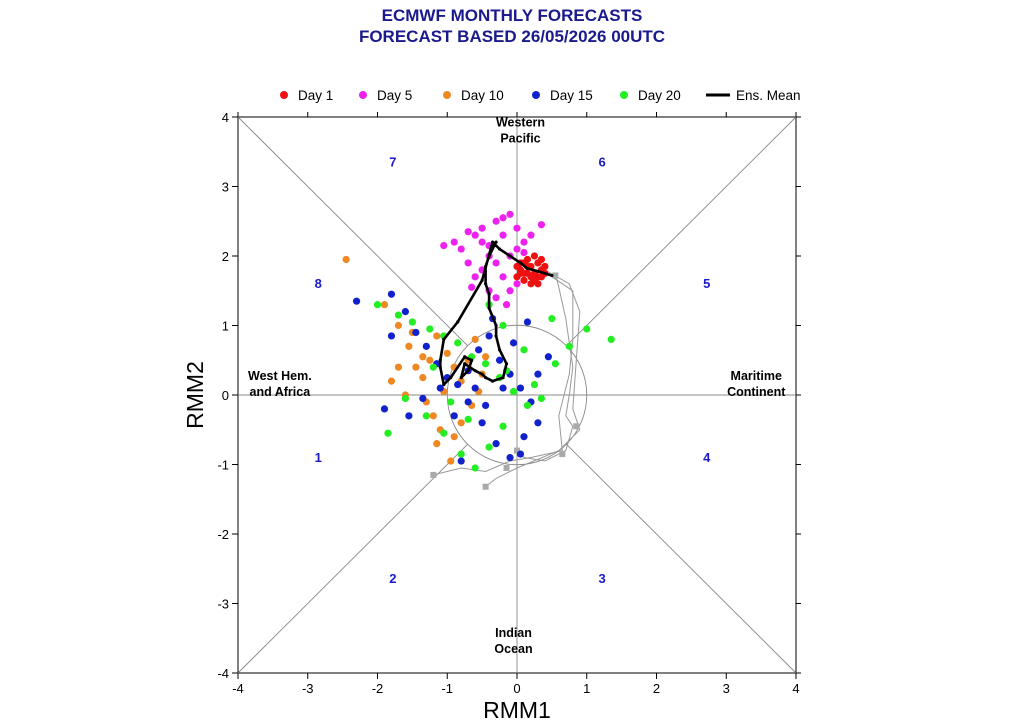 The image size is (1024, 720). Describe the element at coordinates (225, 326) in the screenshot. I see `y-tick-label: 1` at that location.